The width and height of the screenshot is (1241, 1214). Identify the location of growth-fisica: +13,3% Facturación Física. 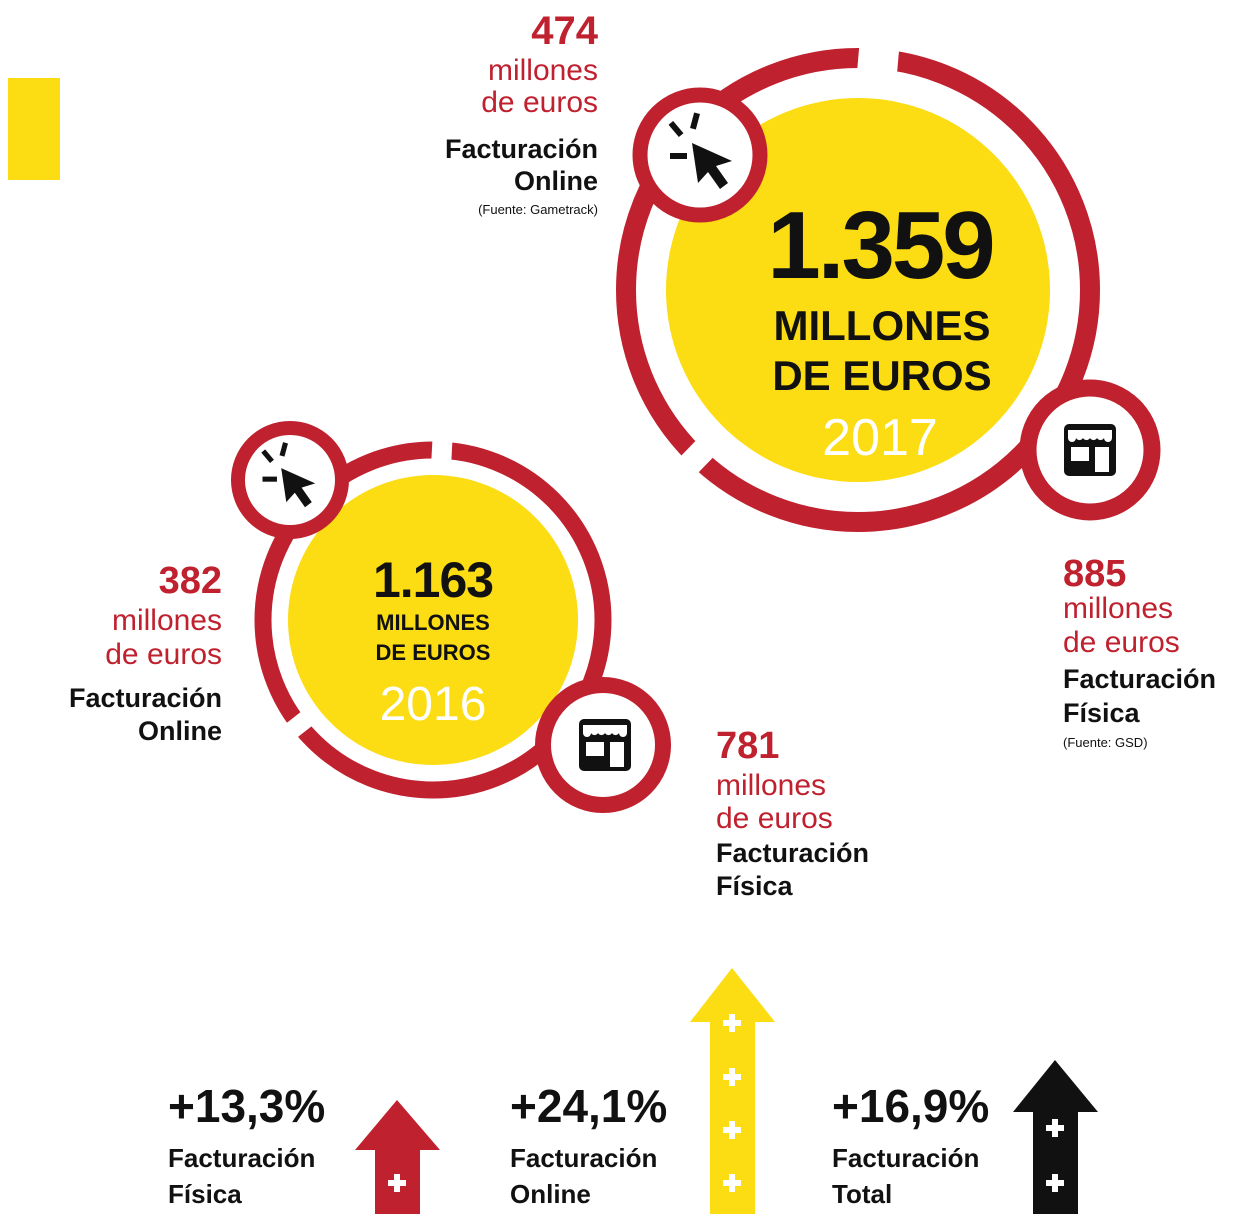
(246, 1144).